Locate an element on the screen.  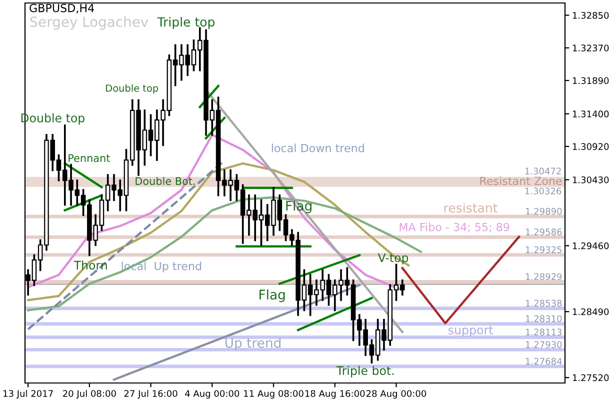
x-tick-label: 20 Jul 08:00 is located at coordinates (89, 394).